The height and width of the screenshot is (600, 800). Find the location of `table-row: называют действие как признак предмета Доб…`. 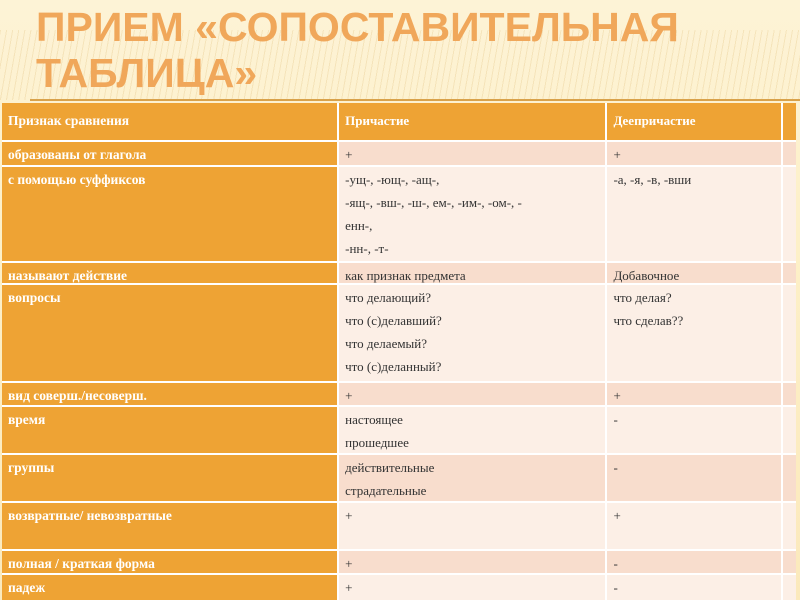

table-row: называют действие как признак предмета Доб… is located at coordinates (399, 273).